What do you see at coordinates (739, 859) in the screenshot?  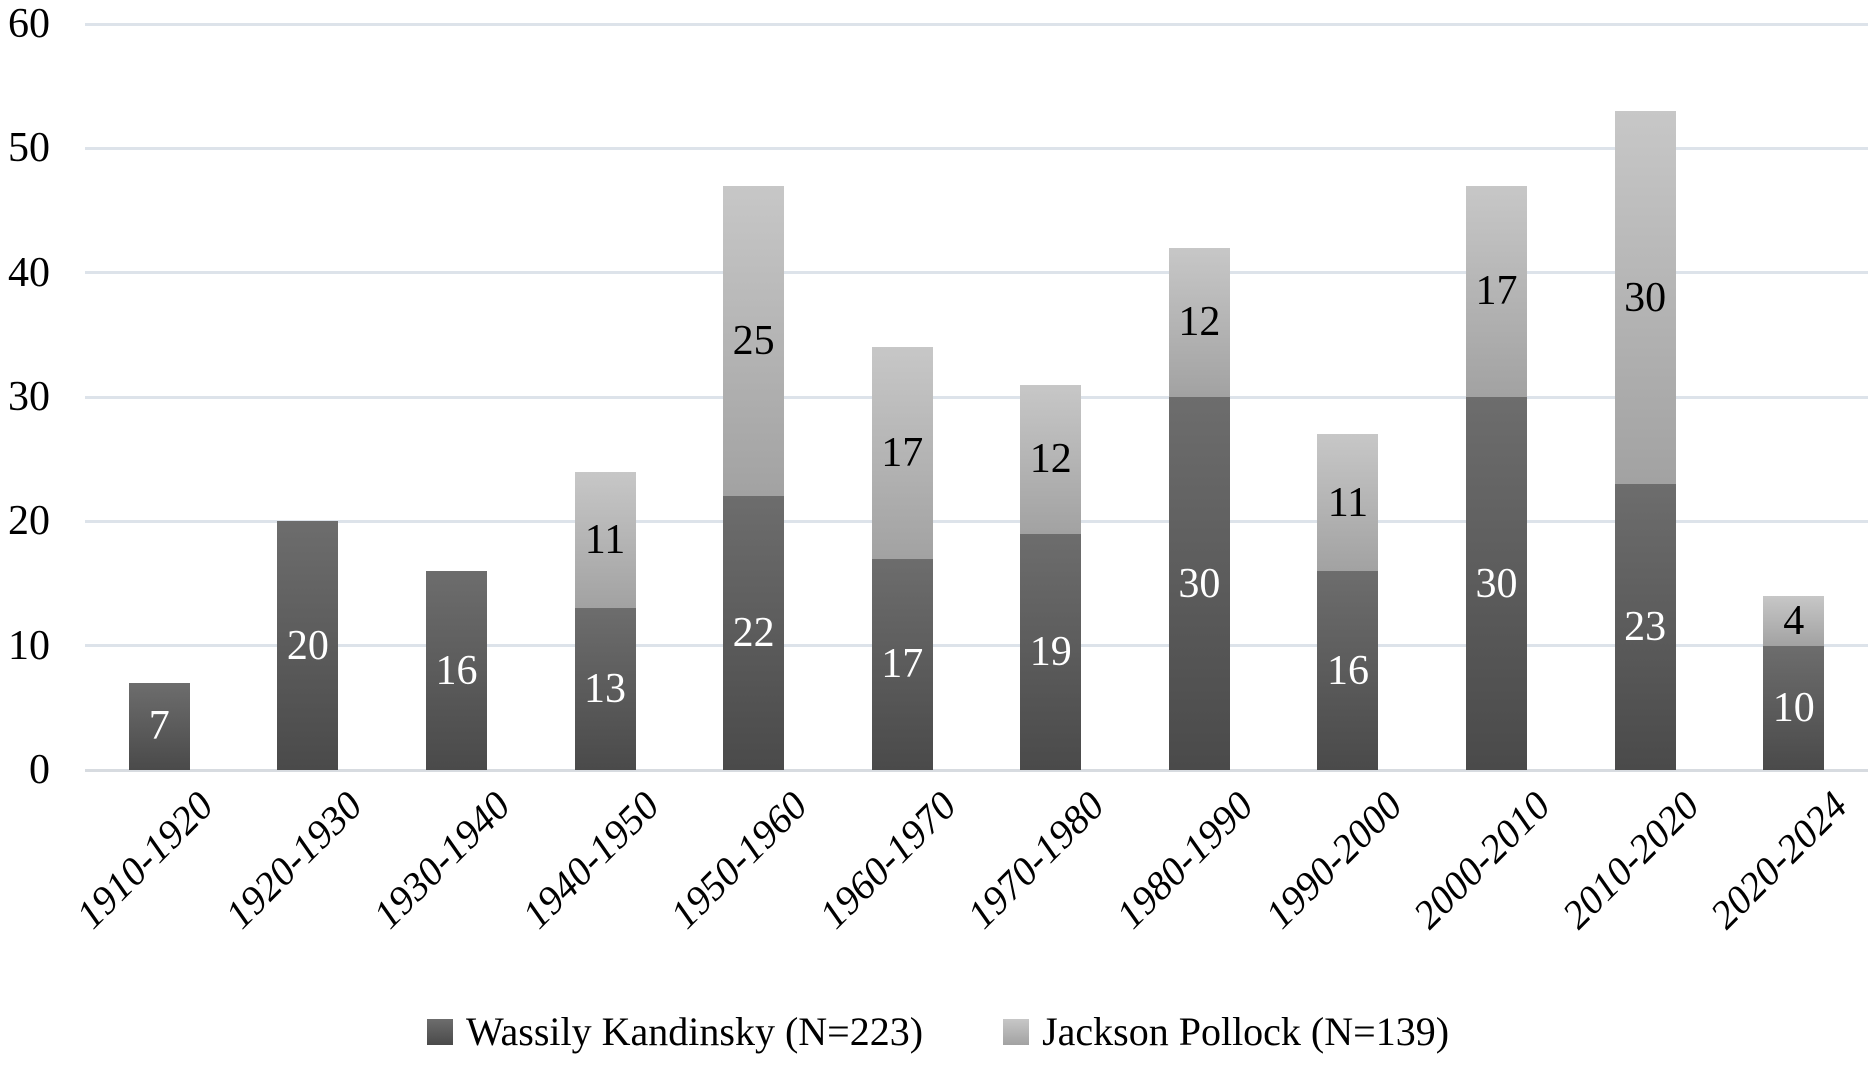 I see `x-axis-tick-label: 1950-1960` at bounding box center [739, 859].